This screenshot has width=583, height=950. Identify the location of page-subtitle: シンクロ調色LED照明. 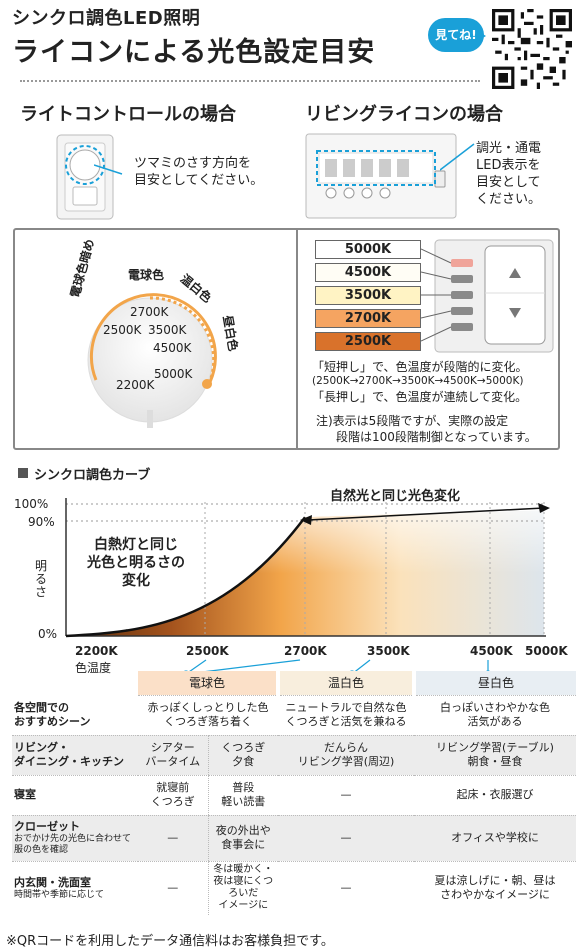
(106, 18).